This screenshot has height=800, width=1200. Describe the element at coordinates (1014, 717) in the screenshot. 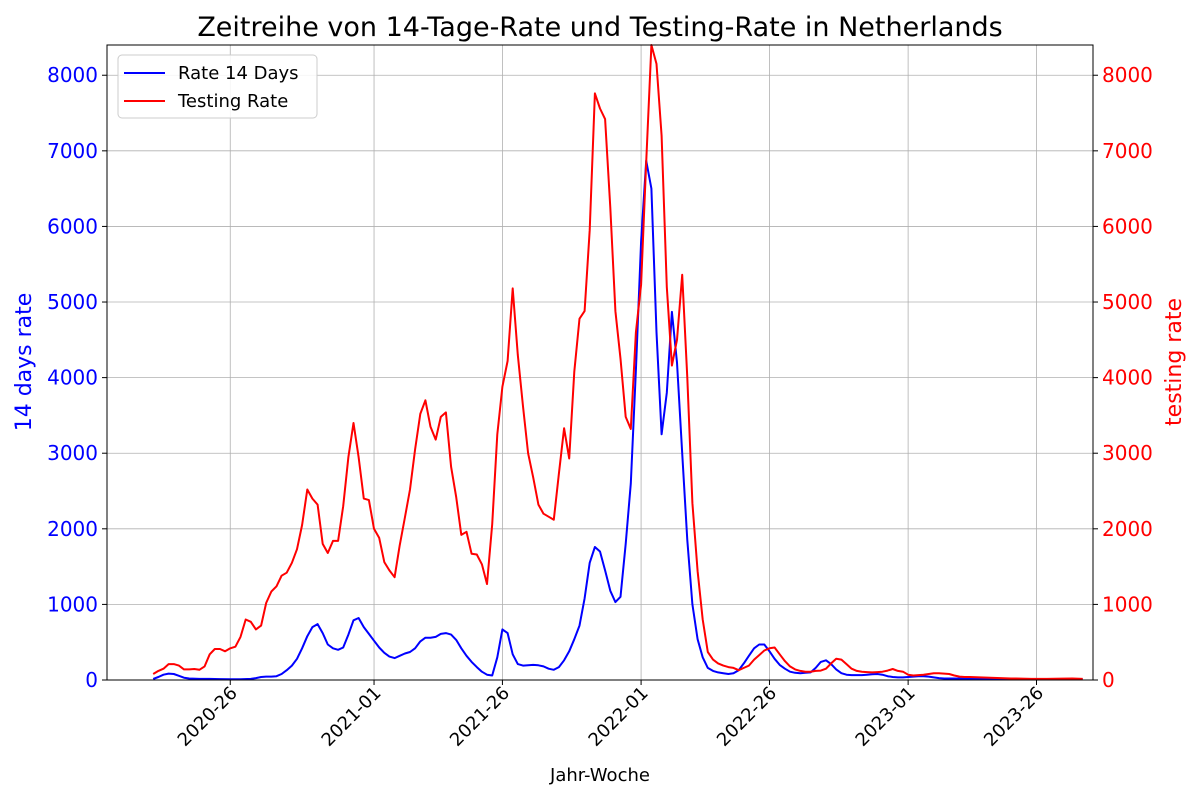

I see `x-tick-label: 2023-26` at that location.